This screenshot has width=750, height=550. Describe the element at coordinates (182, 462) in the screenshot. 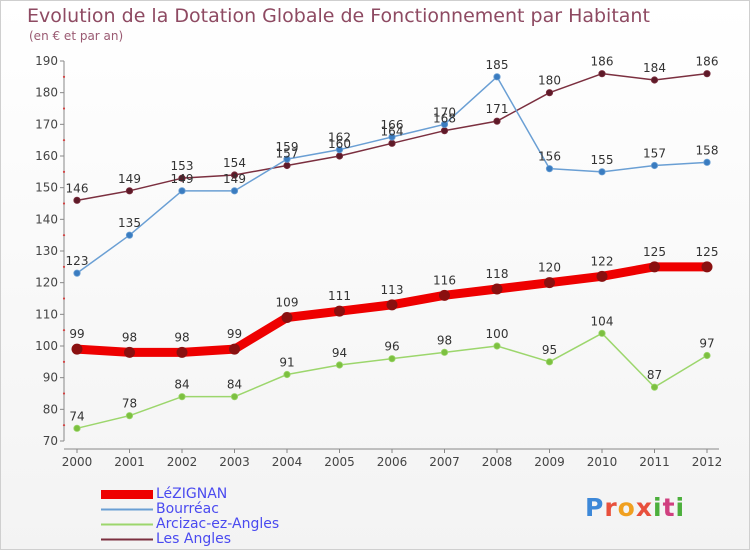

I see `x-tick-label: 2002` at that location.